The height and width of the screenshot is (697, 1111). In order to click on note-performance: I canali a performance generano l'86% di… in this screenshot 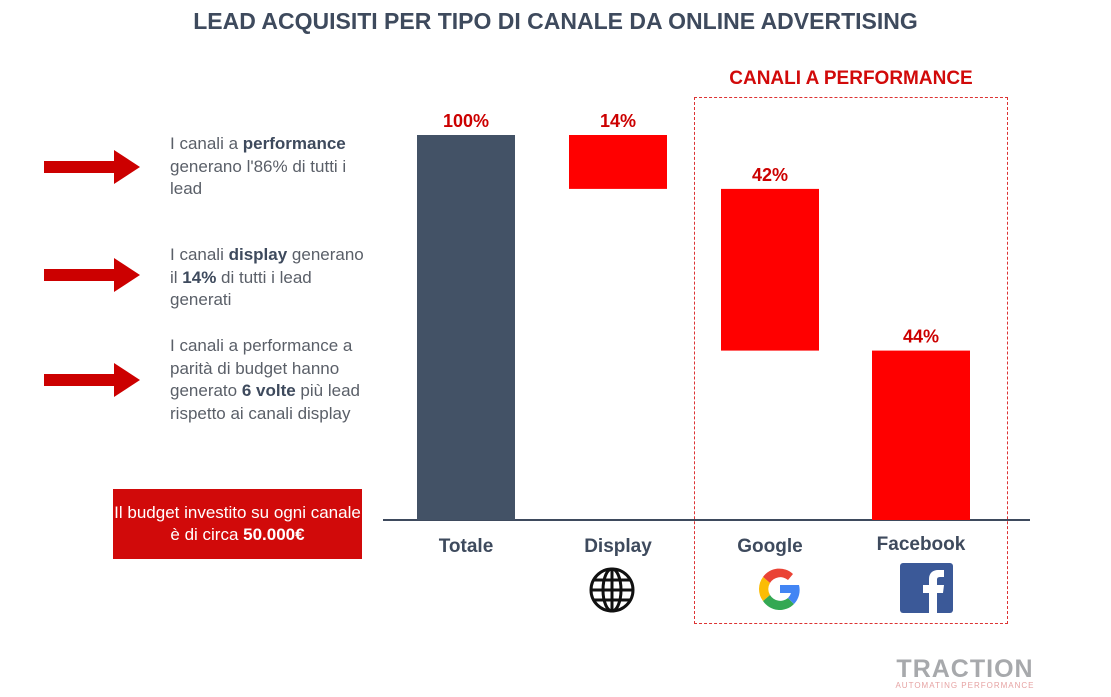, I will do `click(258, 166)`.